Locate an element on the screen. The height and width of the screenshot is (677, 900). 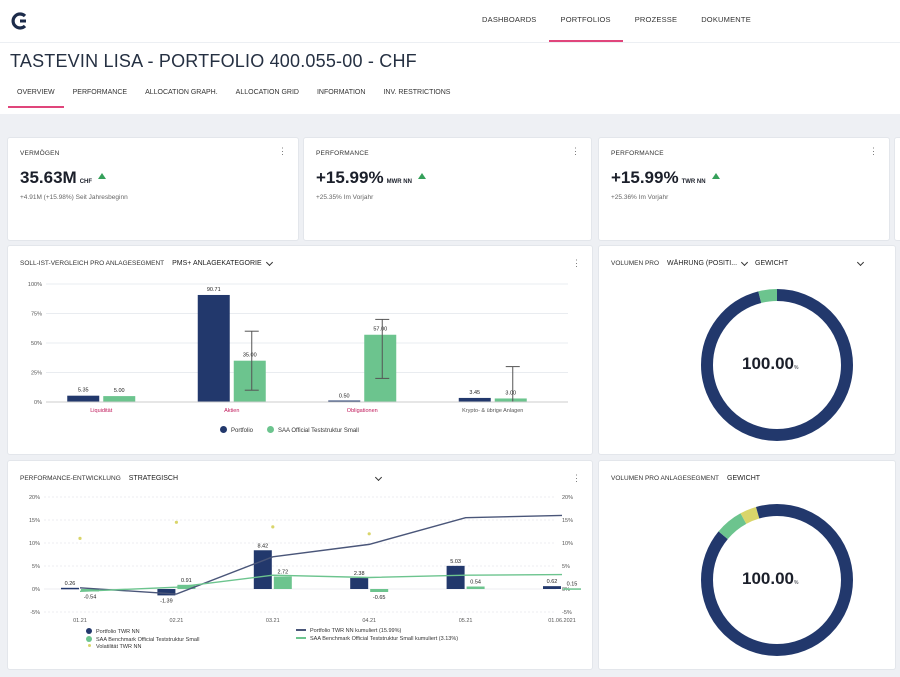
y-tick-label-right: 15% is located at coordinates (567, 521).